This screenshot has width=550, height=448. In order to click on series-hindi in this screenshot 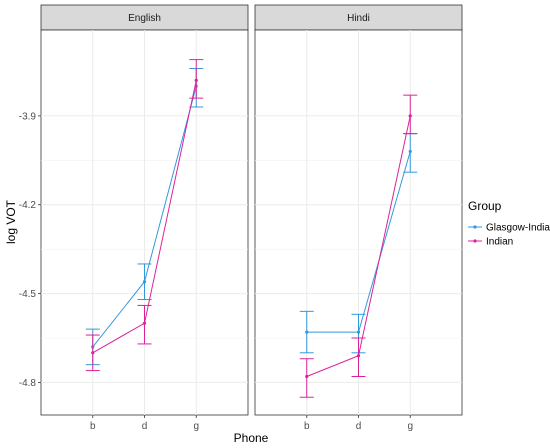, I will do `click(358, 246)`.